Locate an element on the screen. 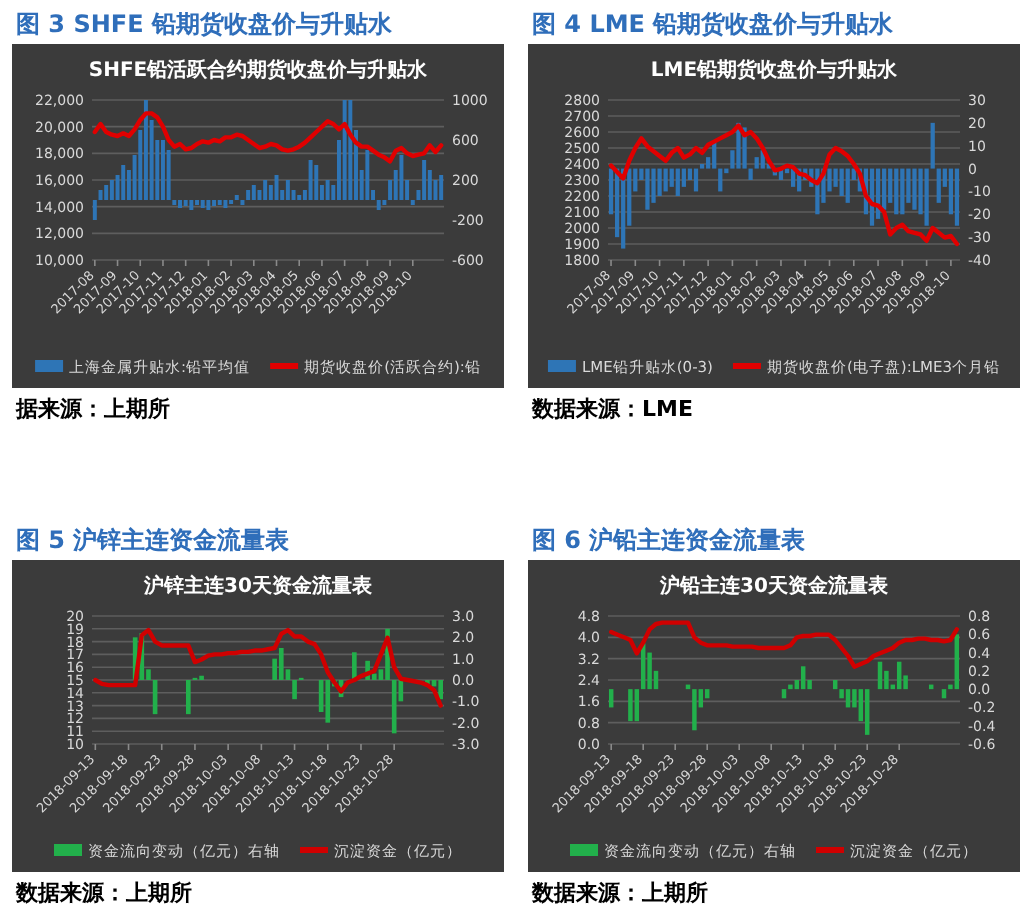  chart-title: 图 5 沪锌主连资金流量表 is located at coordinates (154, 540).